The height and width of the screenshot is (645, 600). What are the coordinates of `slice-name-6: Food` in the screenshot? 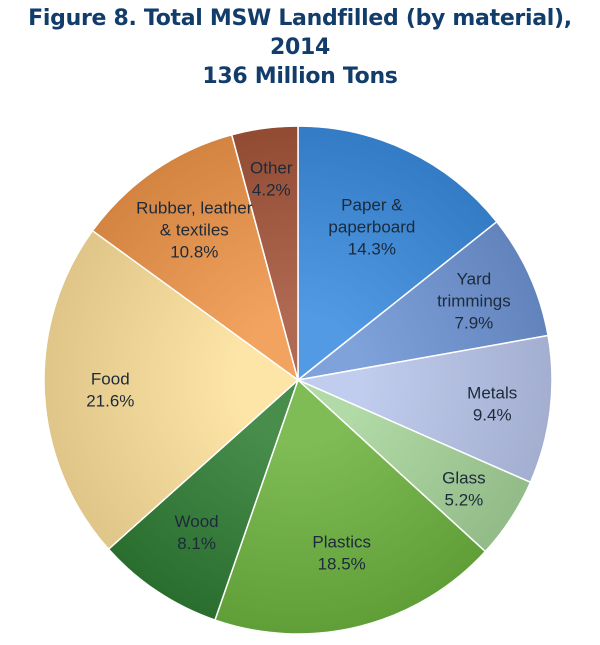 It's located at (110, 378).